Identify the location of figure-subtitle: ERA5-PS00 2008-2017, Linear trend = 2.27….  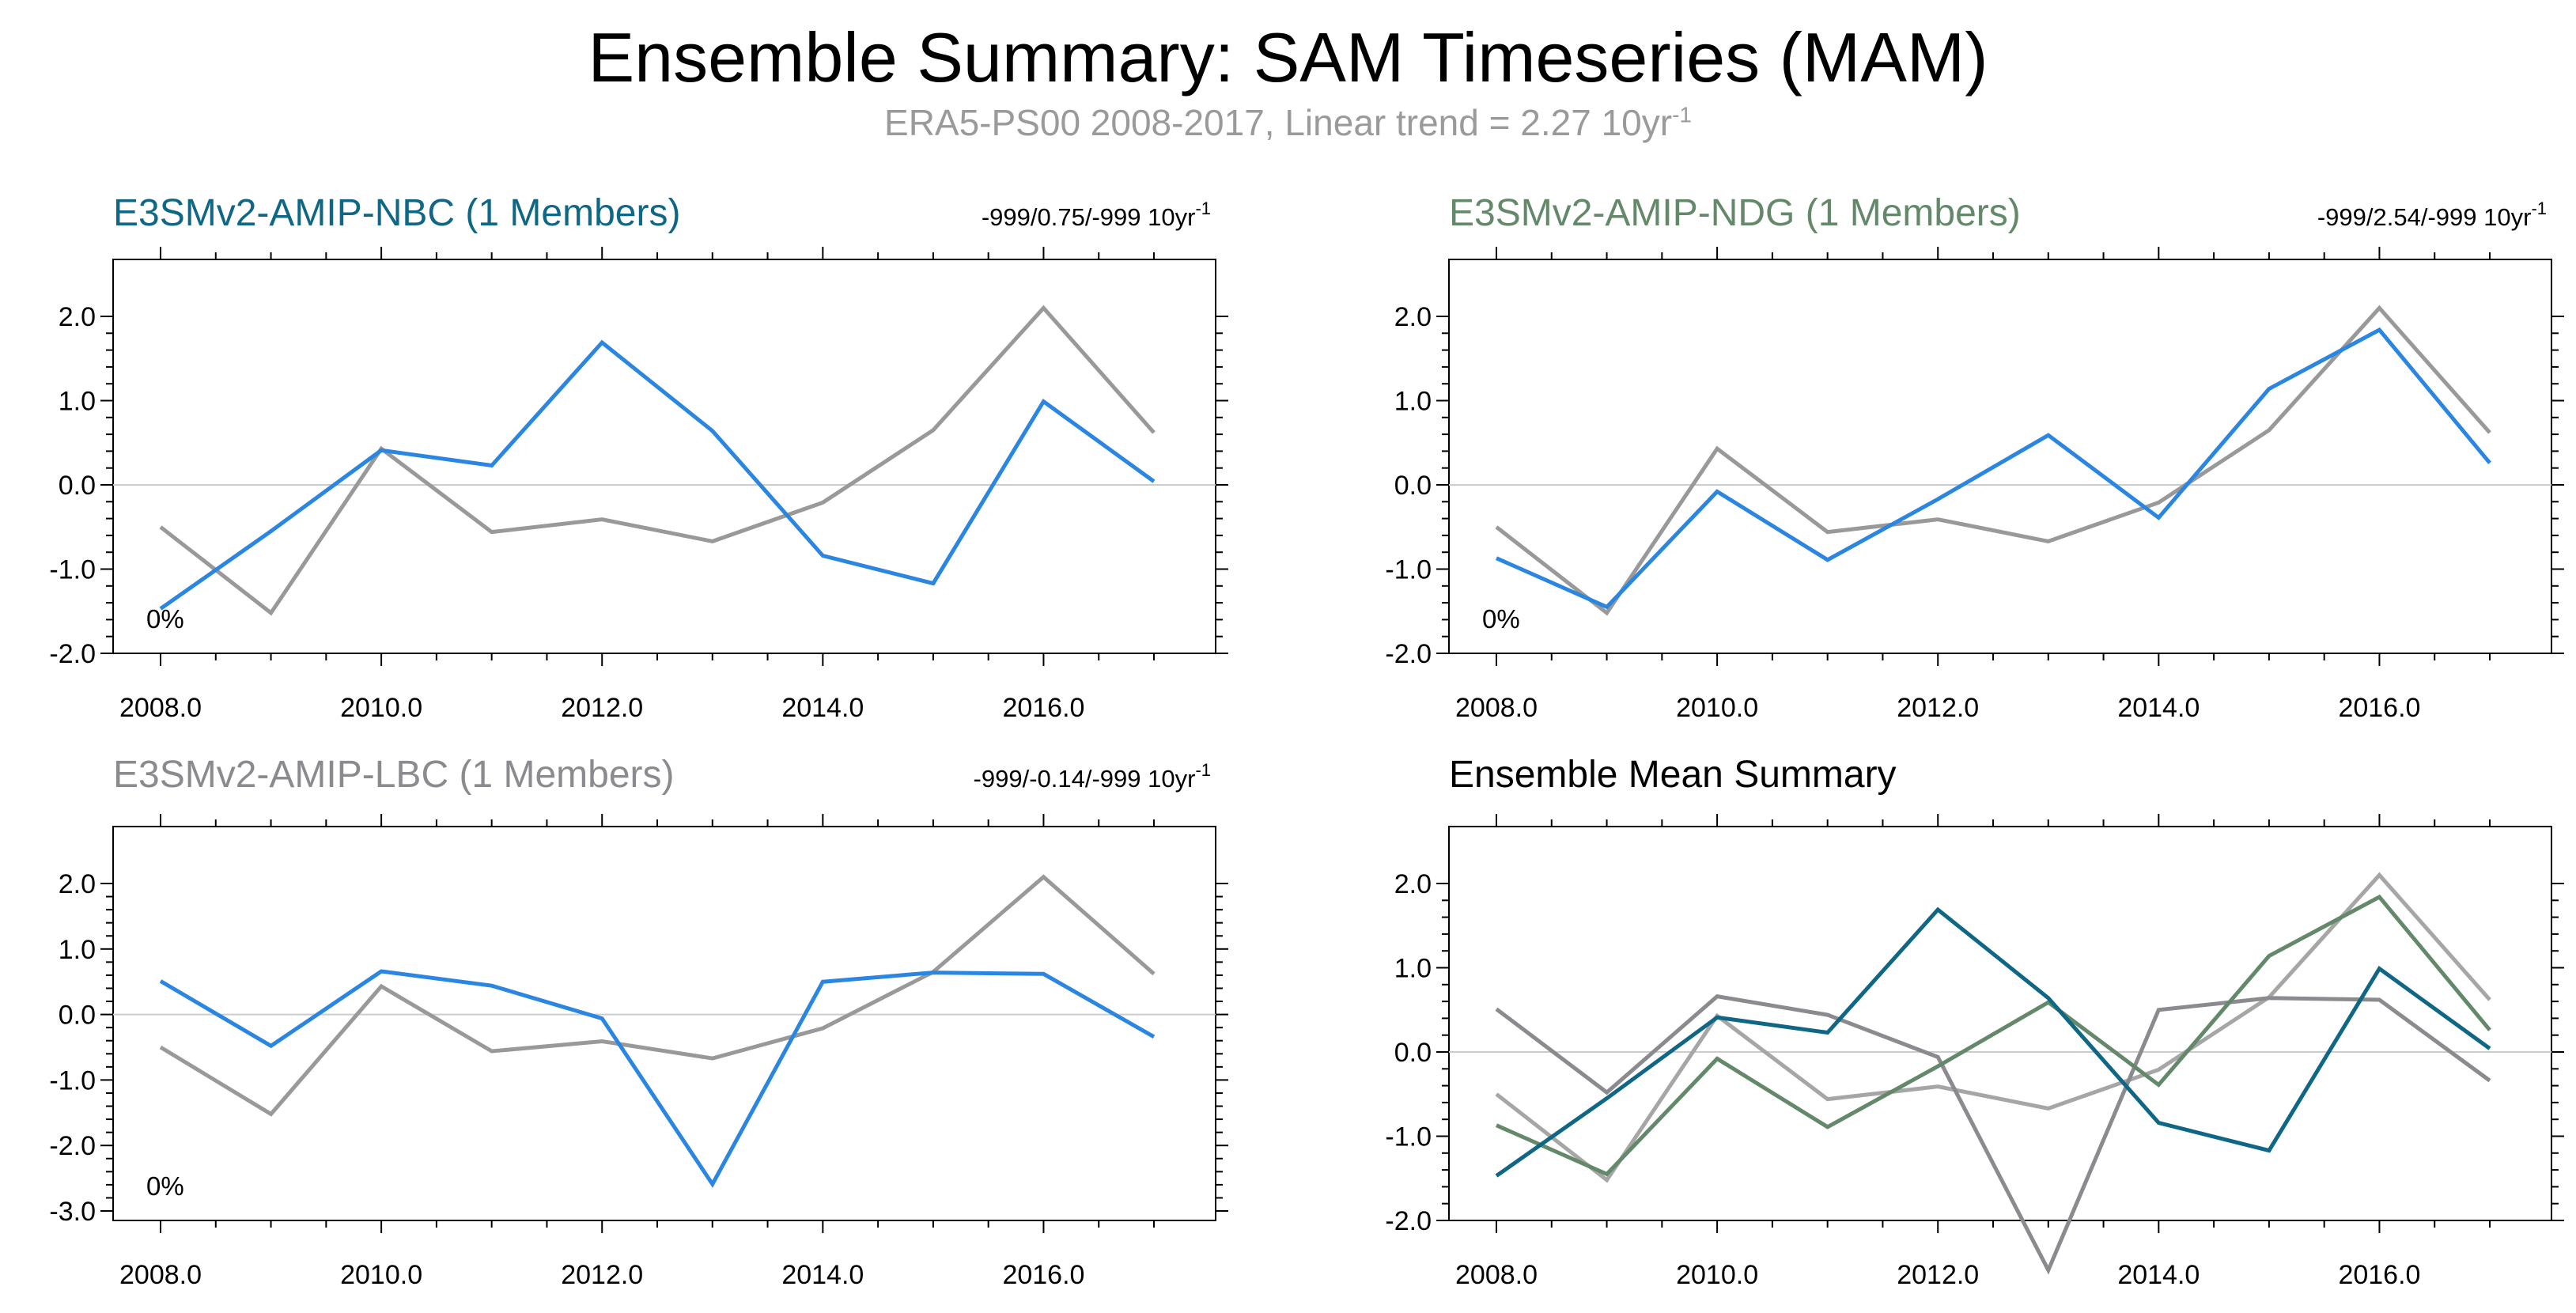
(1288, 122).